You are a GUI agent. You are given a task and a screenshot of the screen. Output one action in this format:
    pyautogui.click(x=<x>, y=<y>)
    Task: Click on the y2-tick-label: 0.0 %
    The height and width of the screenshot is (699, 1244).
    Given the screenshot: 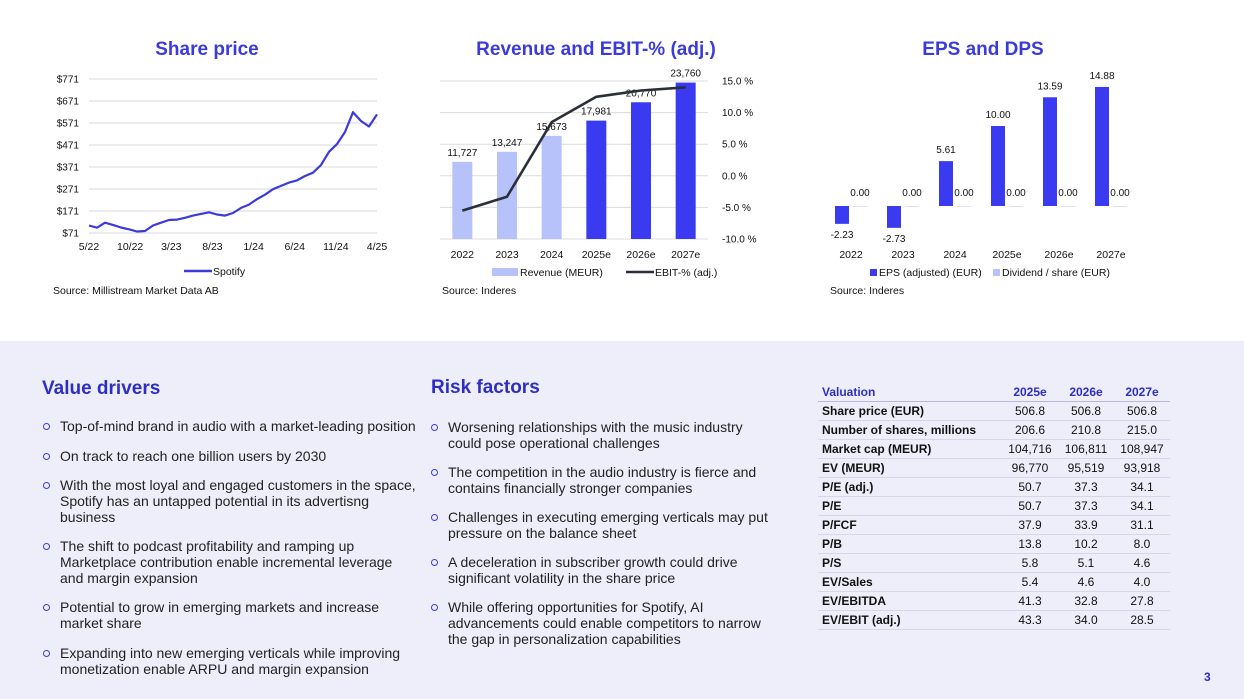 What is the action you would take?
    pyautogui.click(x=735, y=176)
    